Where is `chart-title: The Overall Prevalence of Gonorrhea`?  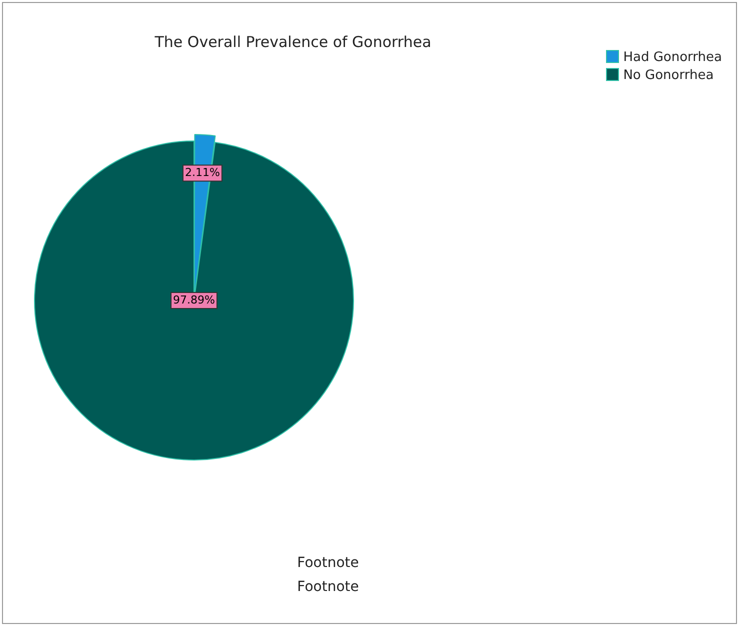
chart-title: The Overall Prevalence of Gonorrhea is located at coordinates (293, 42).